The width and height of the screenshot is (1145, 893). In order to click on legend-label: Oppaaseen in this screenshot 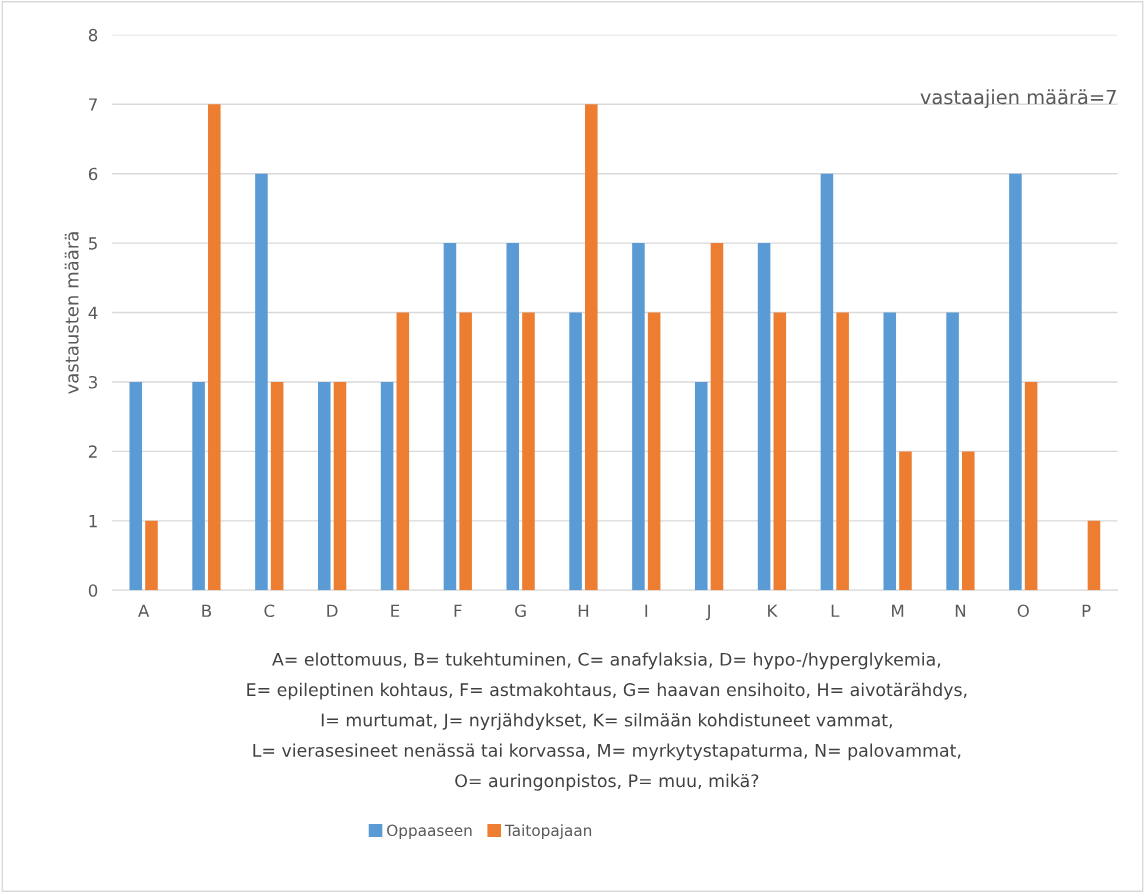, I will do `click(429, 832)`.